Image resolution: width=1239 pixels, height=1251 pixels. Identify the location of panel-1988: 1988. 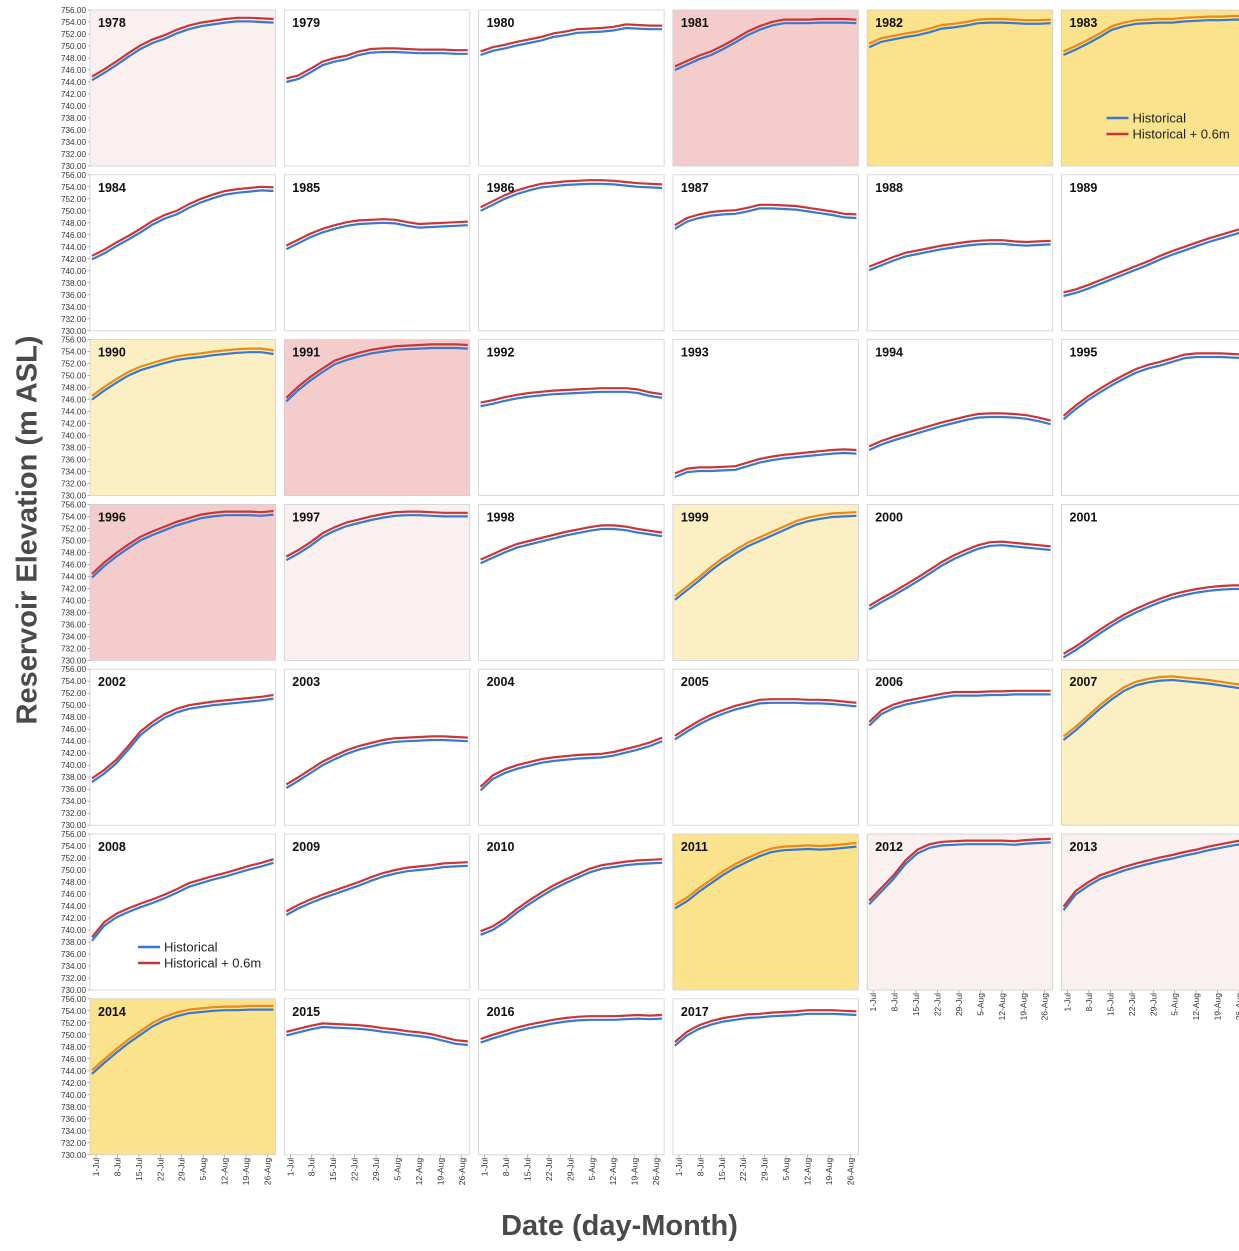
(960, 253).